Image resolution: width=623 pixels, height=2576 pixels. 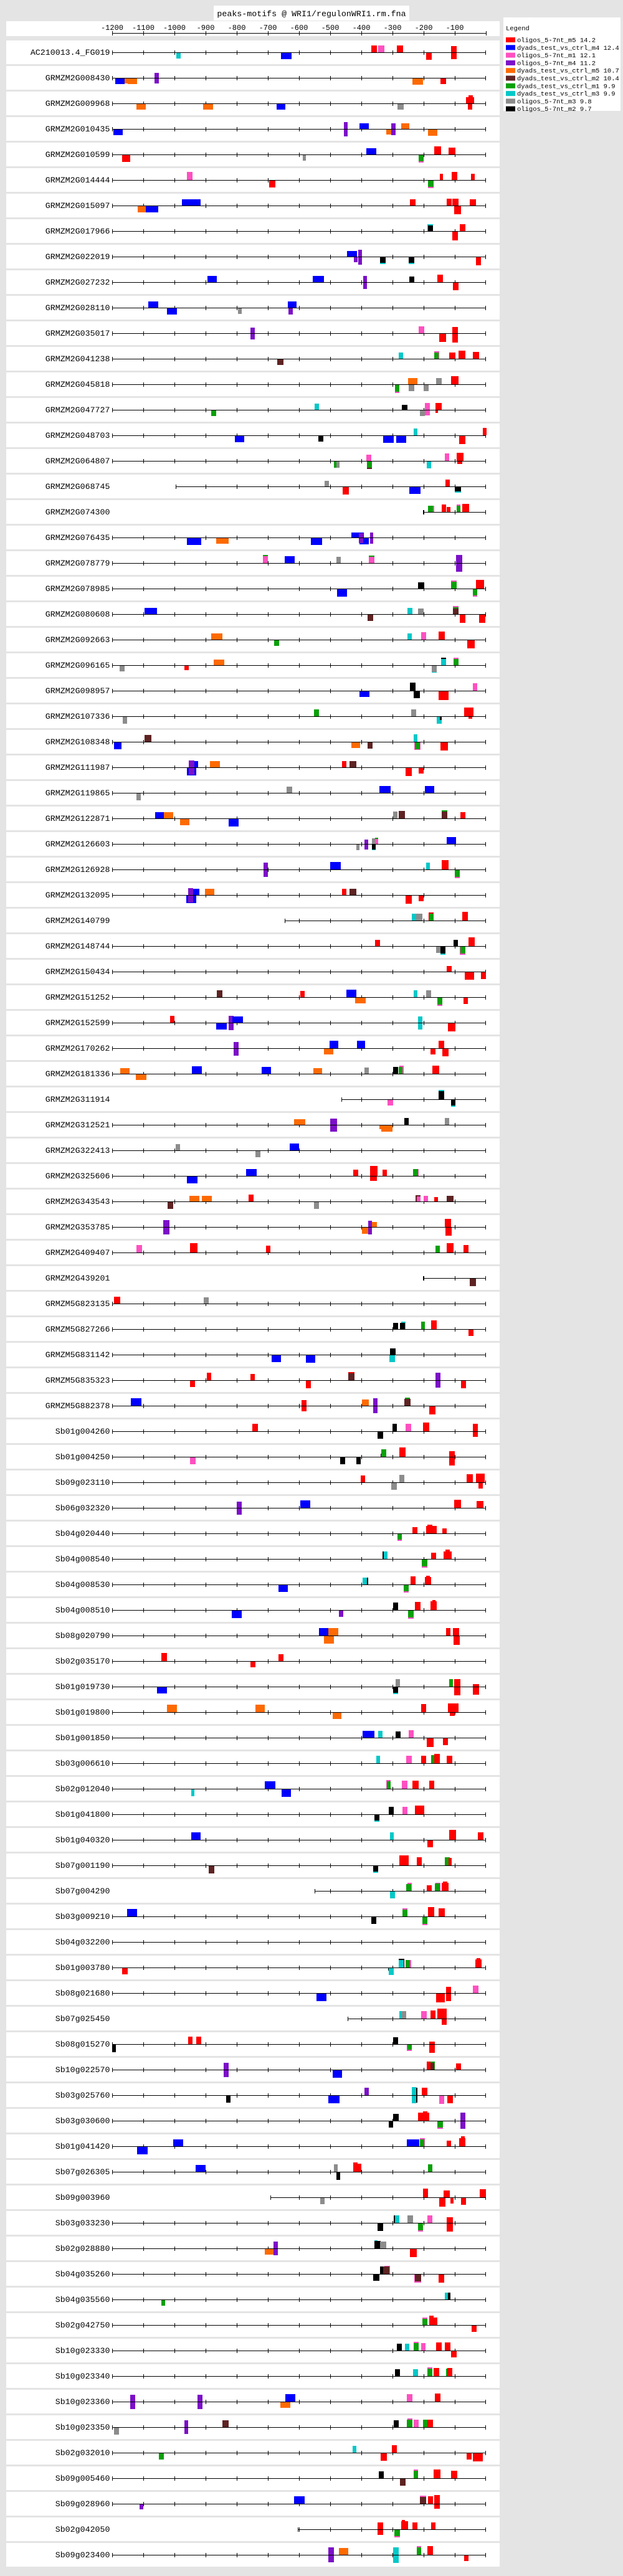 I want to click on svg-text: -1000, so click(x=174, y=28).